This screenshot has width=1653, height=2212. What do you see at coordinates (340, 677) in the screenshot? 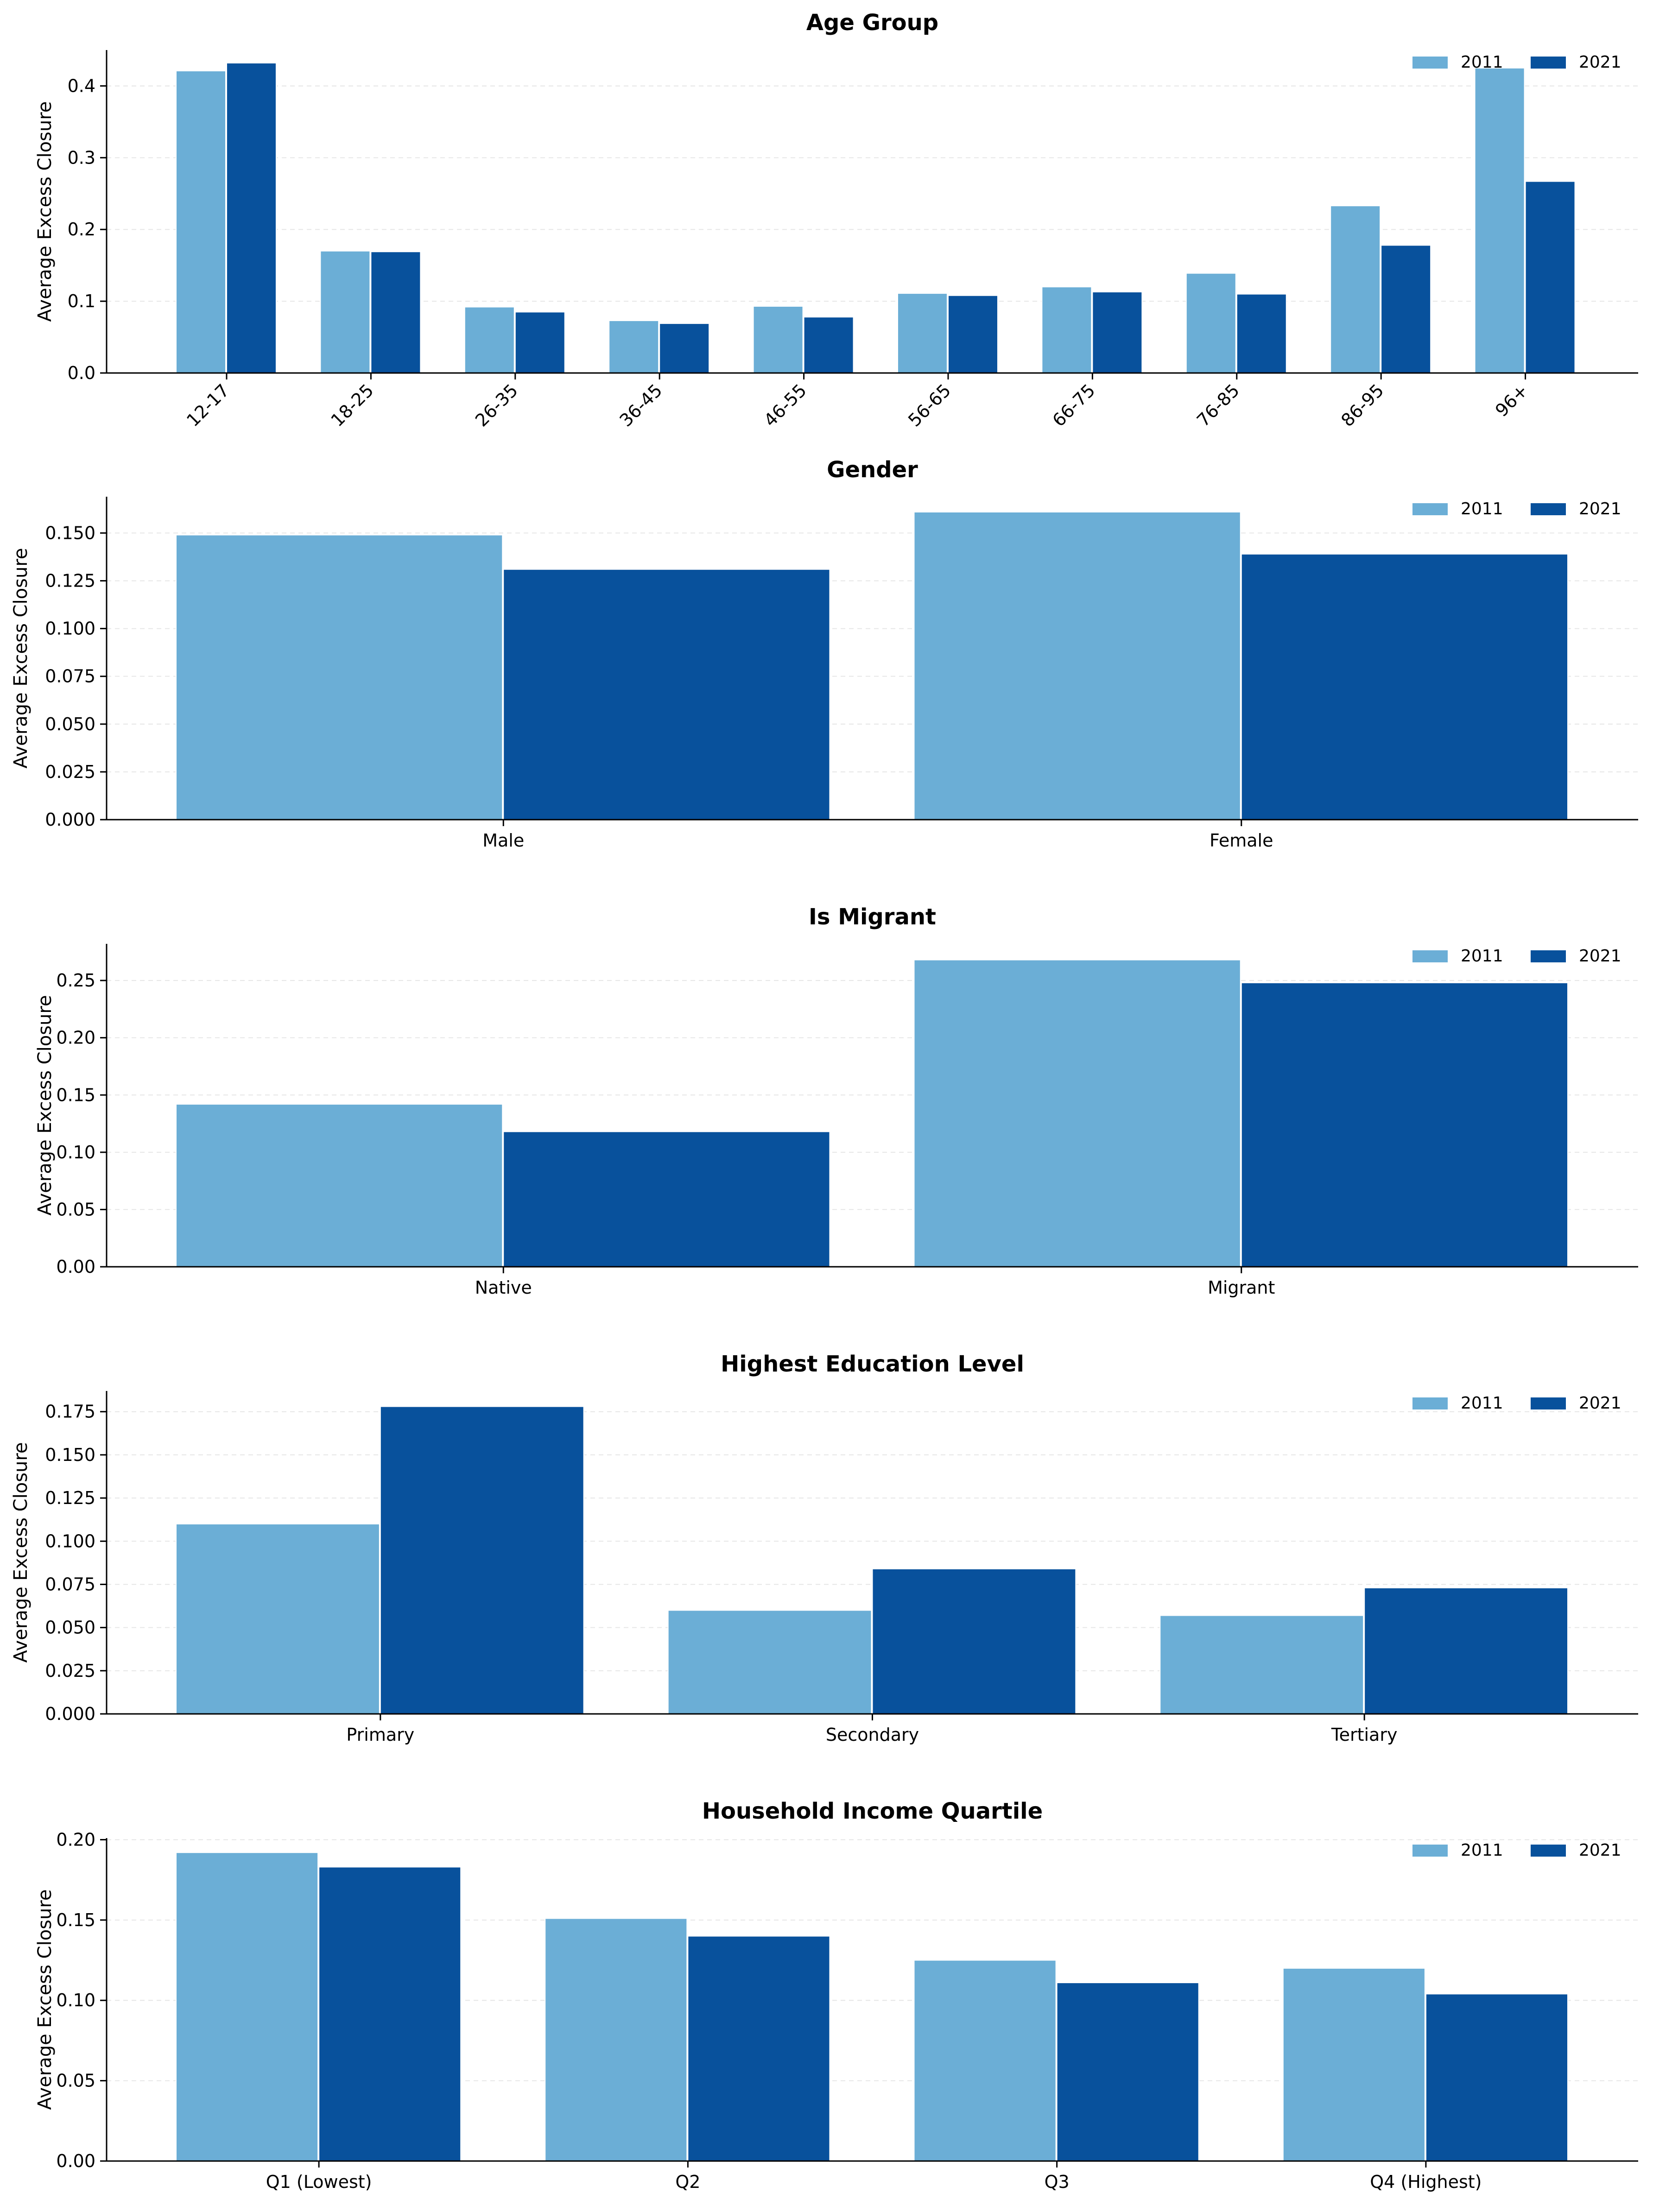
I see `bar-2011-Male` at bounding box center [340, 677].